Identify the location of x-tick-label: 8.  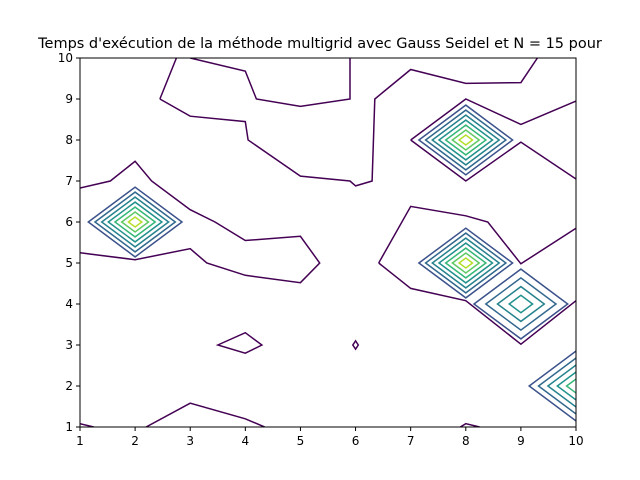
(466, 441).